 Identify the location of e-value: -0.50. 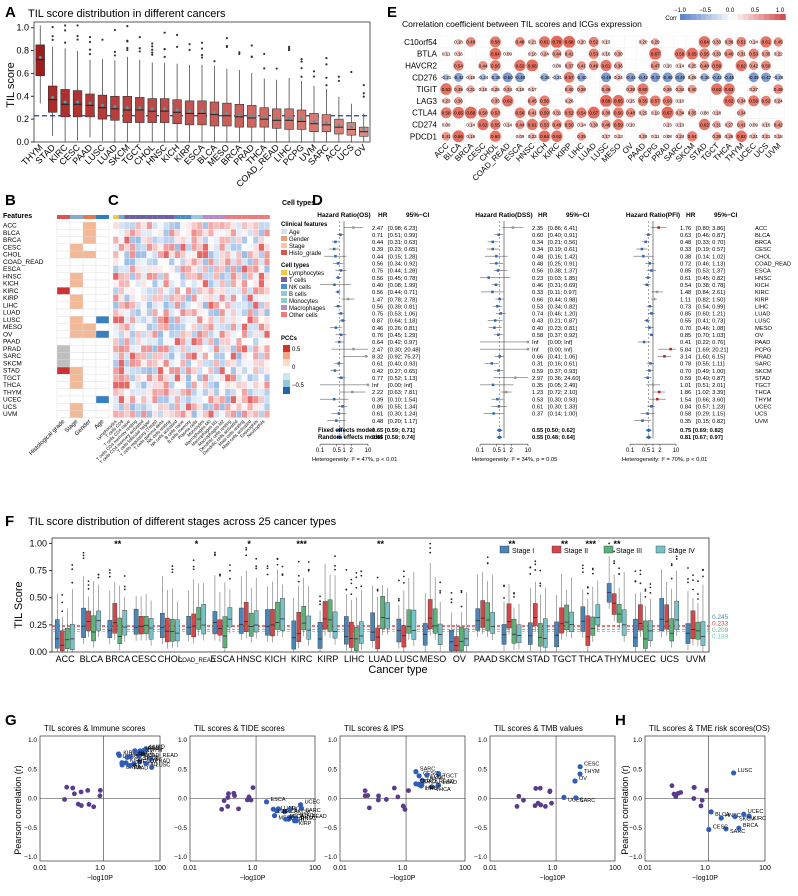
(508, 77).